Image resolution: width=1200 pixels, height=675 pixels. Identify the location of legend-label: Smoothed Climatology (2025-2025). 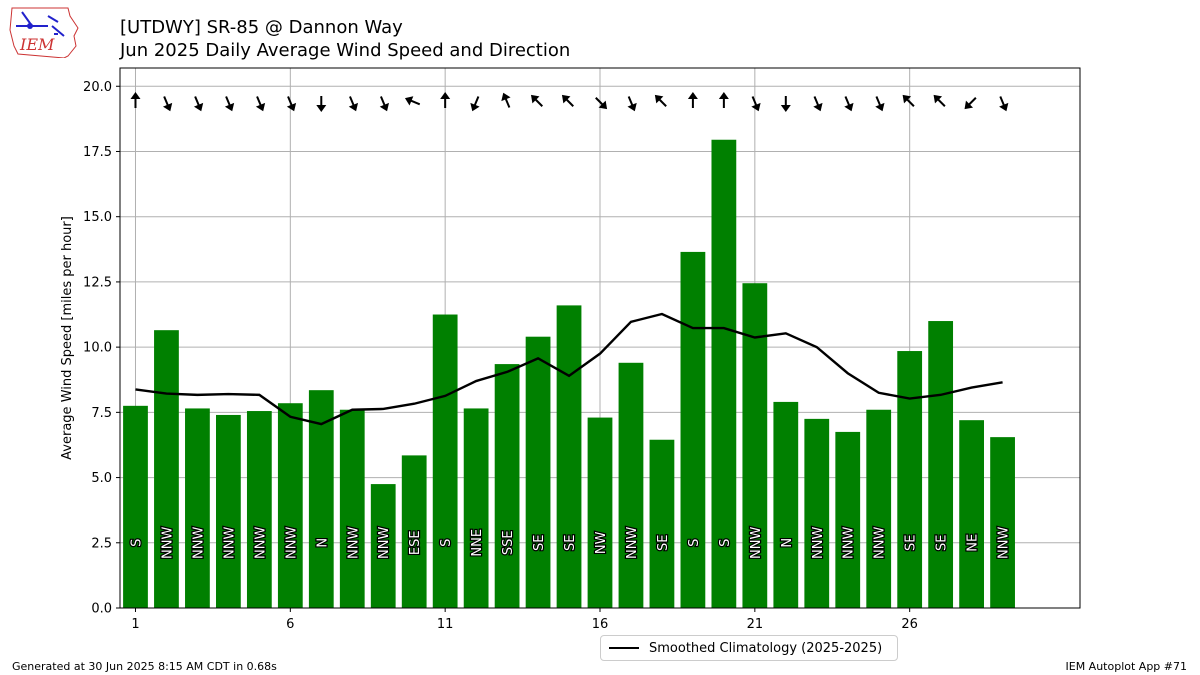
(766, 648).